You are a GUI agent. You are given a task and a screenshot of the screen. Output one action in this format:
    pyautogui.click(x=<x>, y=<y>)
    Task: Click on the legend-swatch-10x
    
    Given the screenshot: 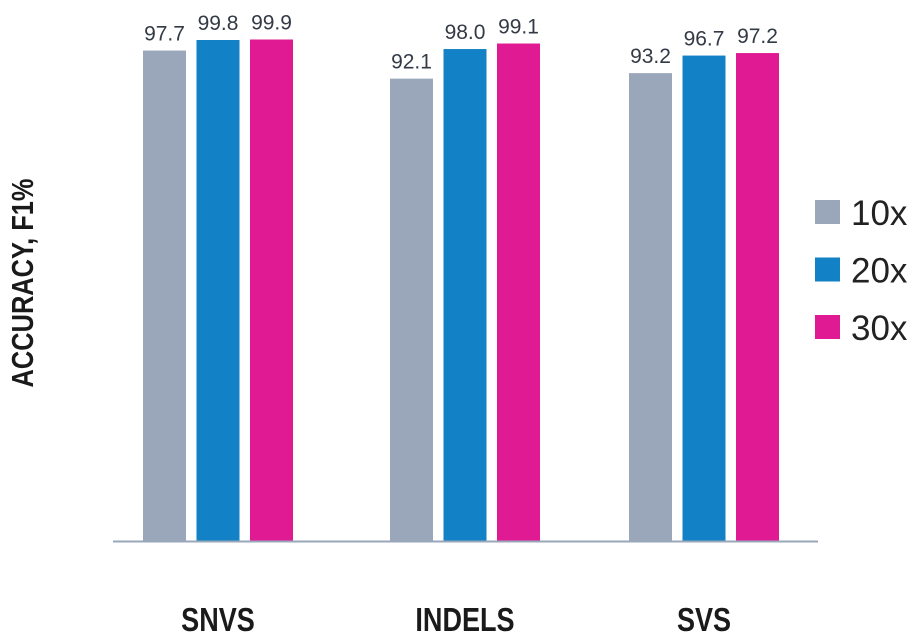 What is the action you would take?
    pyautogui.click(x=827, y=212)
    